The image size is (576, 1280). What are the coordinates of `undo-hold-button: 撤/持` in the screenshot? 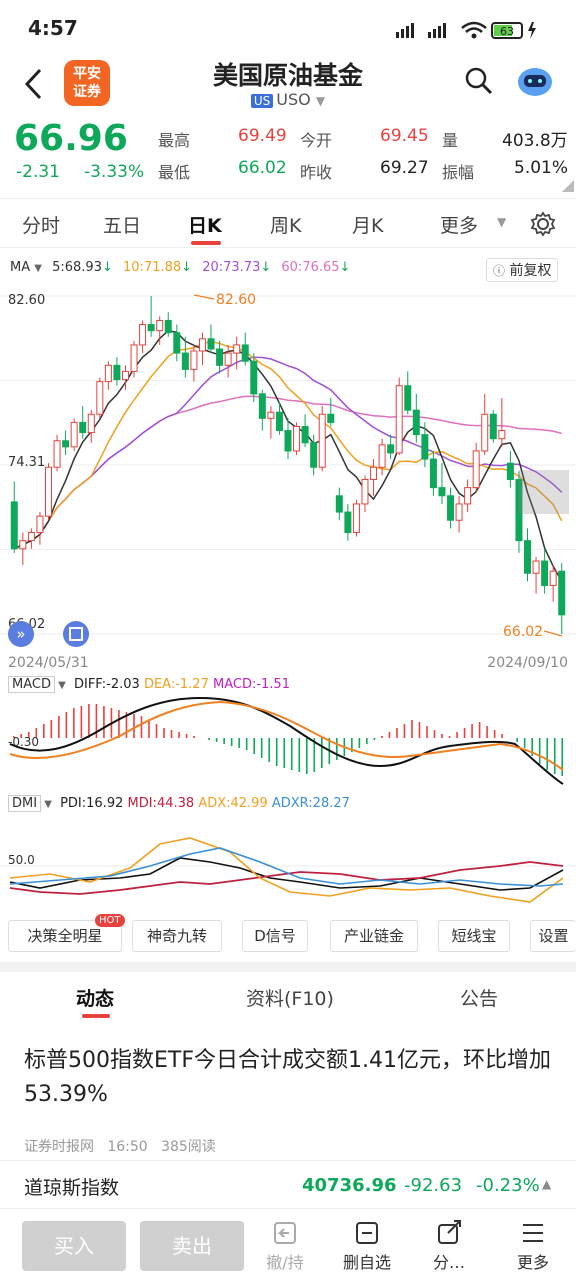 It's located at (285, 1246).